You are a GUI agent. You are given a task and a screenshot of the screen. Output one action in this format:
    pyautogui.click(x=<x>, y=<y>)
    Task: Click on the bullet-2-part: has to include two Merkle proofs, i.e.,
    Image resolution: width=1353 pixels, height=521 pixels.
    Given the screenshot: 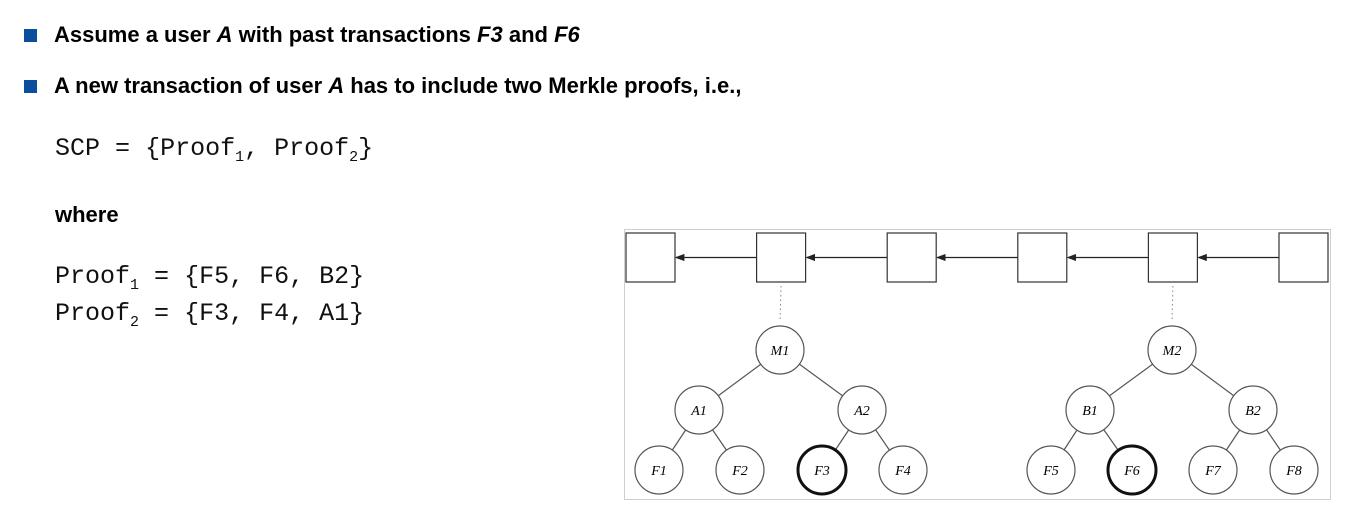 What is the action you would take?
    pyautogui.click(x=543, y=85)
    